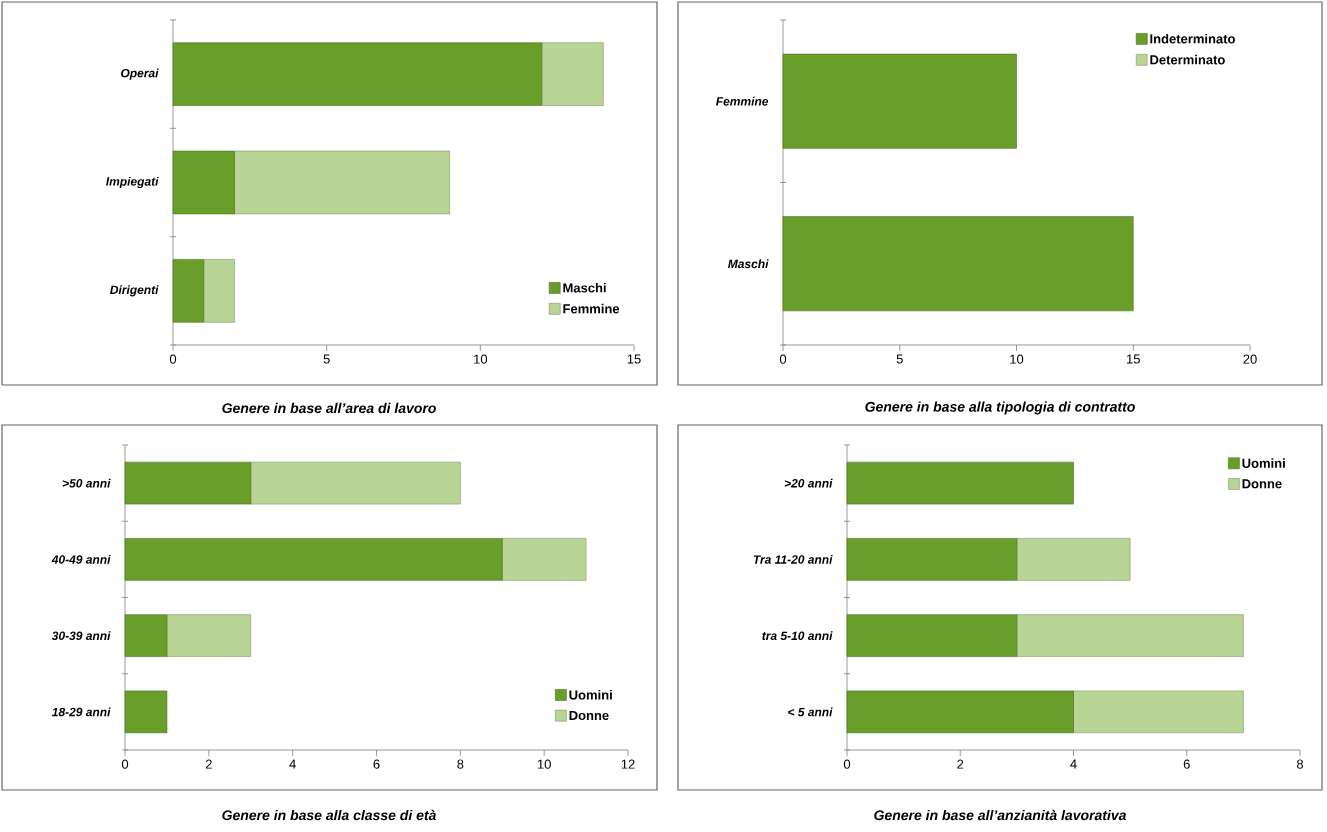 The height and width of the screenshot is (832, 1327). I want to click on y-tick-label: Tra 11-20 anni, so click(793, 559).